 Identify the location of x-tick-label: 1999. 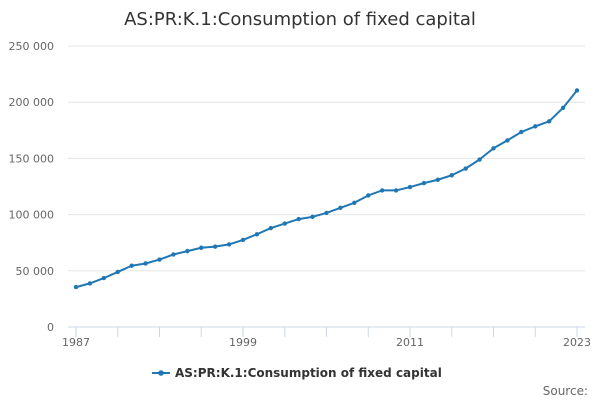
(243, 342).